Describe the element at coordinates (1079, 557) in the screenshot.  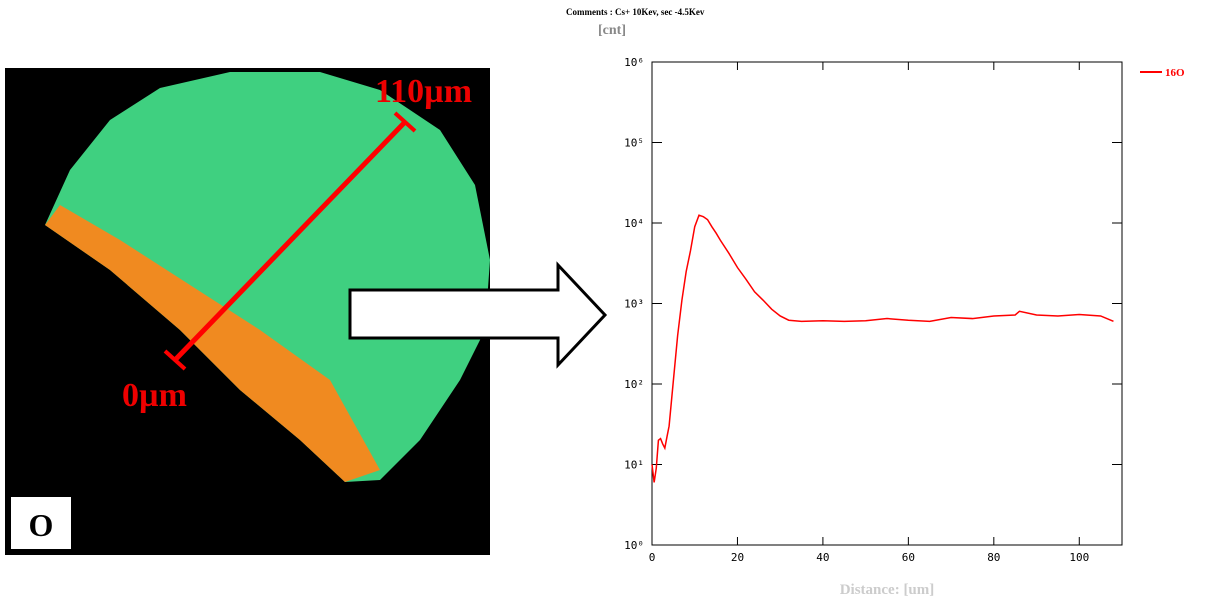
I see `x-tick-label: 100` at that location.